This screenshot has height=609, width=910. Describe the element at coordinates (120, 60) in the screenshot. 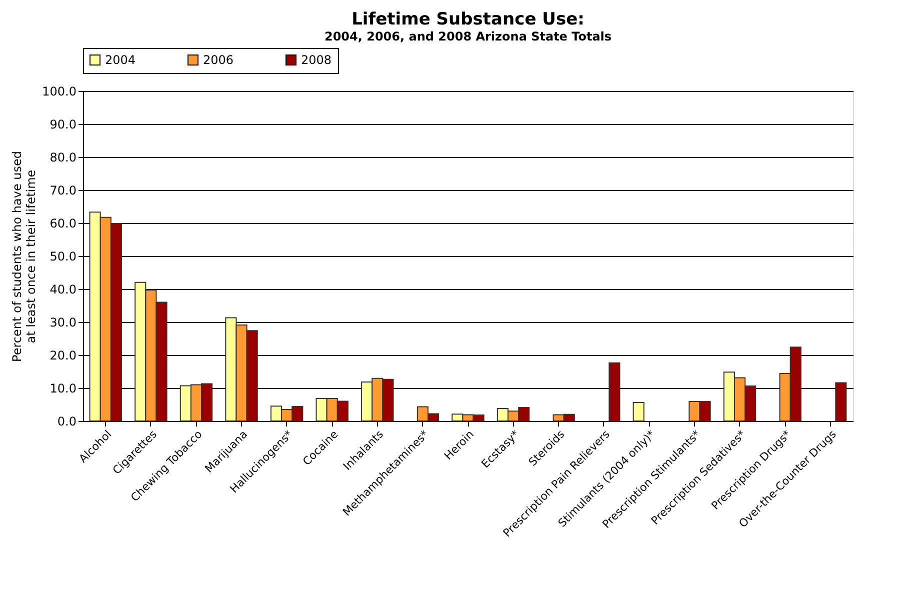

I see `legend-label: 2004` at that location.